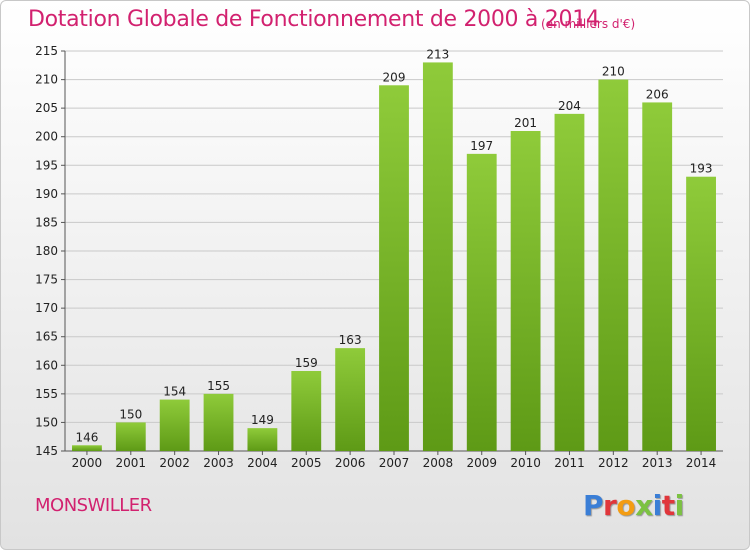 Image resolution: width=750 pixels, height=550 pixels. I want to click on x-tick-label: 2006, so click(350, 463).